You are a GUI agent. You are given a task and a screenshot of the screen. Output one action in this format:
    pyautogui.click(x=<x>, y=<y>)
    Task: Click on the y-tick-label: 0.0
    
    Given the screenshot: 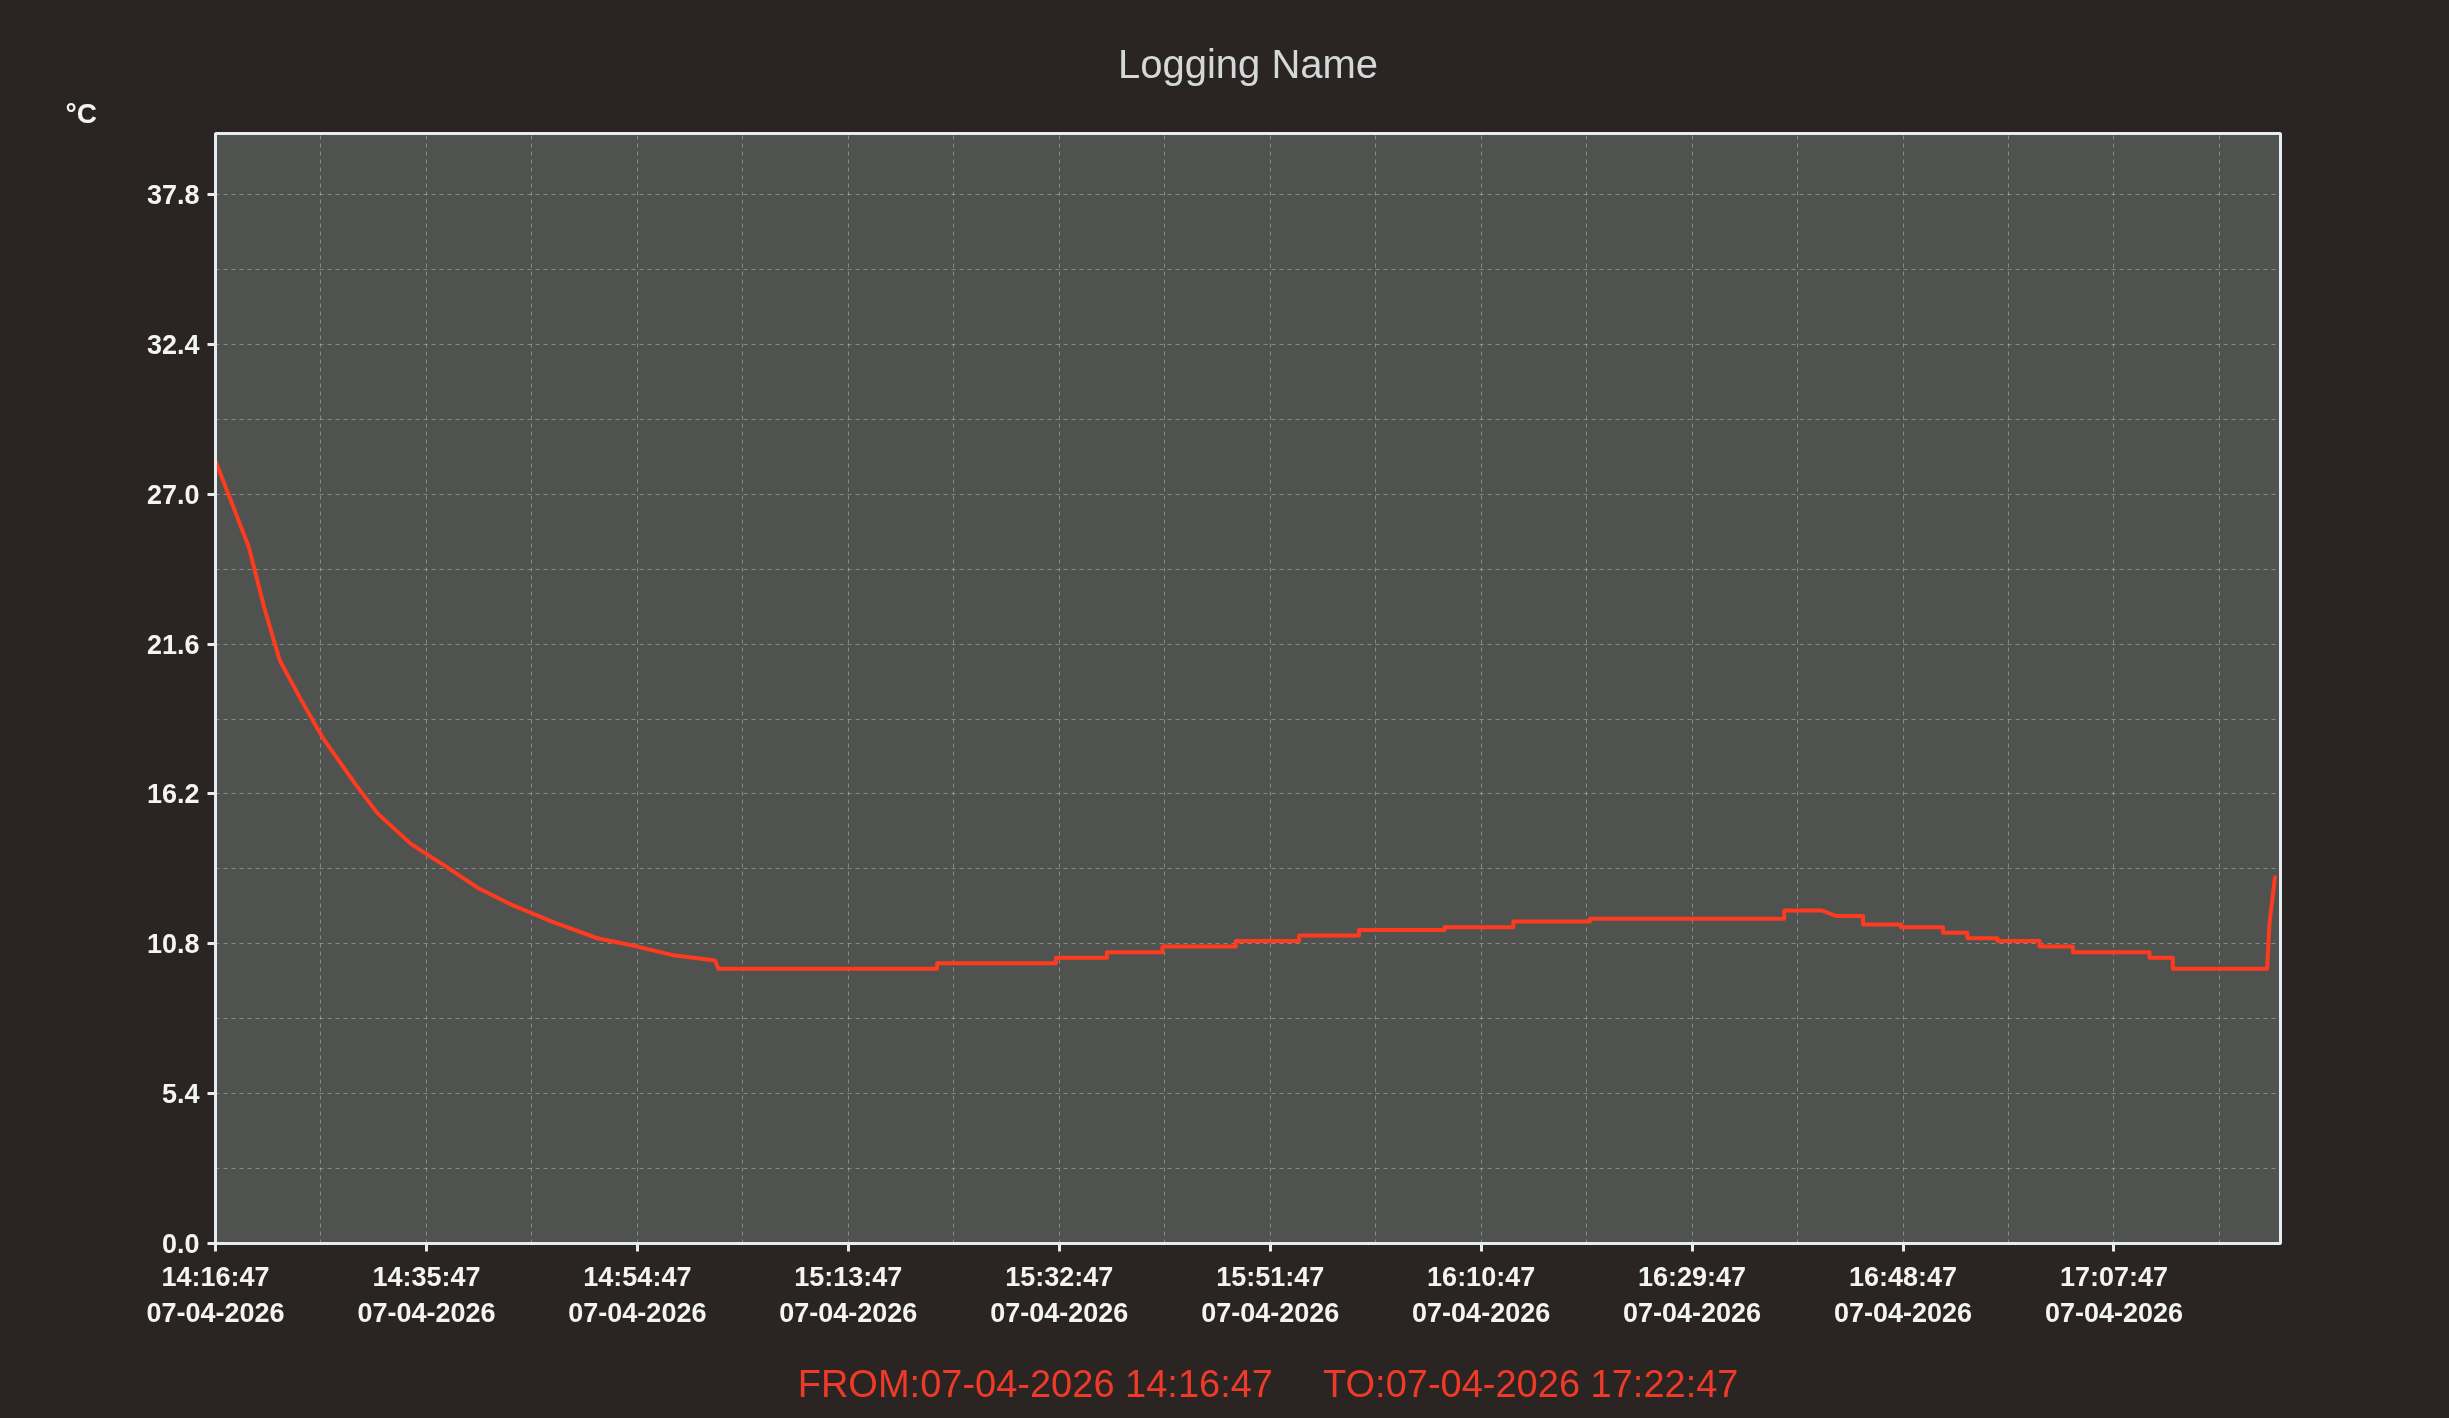 What is the action you would take?
    pyautogui.click(x=180, y=1244)
    